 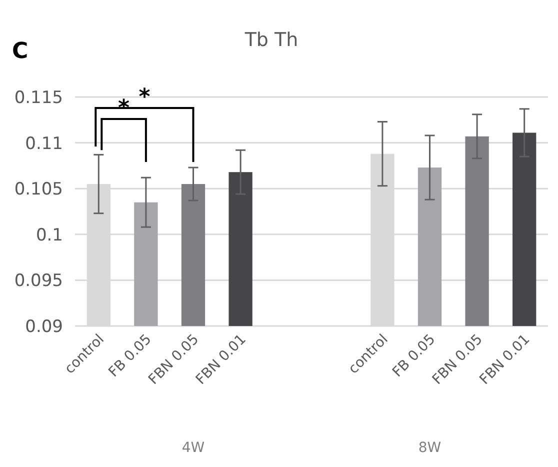 What do you see at coordinates (49, 235) in the screenshot?
I see `y-tick-label: 0.1` at bounding box center [49, 235].